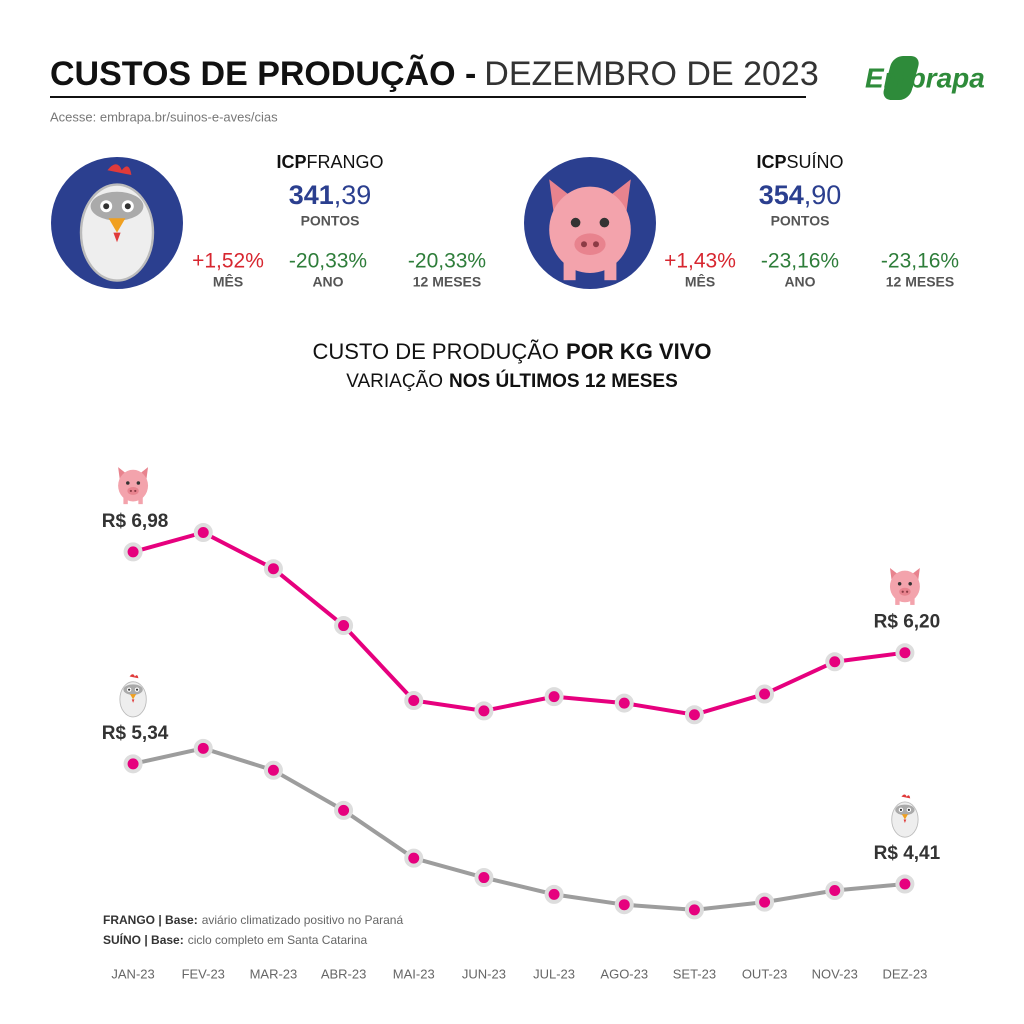  What do you see at coordinates (164, 116) in the screenshot?
I see `link: Acesse: embrapa.br/suinos-e-aves/cias` at bounding box center [164, 116].